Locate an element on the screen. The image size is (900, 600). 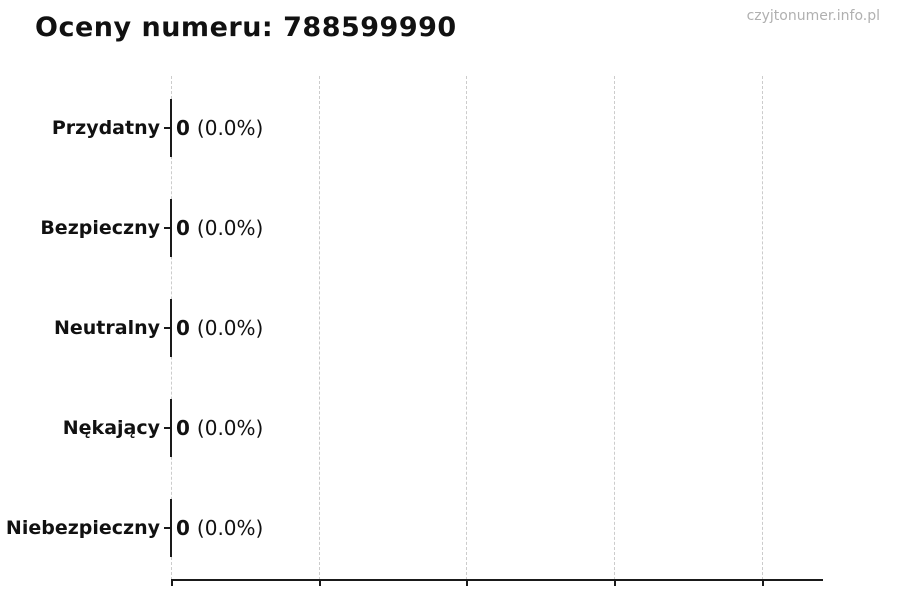
category-label: Niebezpieczny is located at coordinates (82, 527).